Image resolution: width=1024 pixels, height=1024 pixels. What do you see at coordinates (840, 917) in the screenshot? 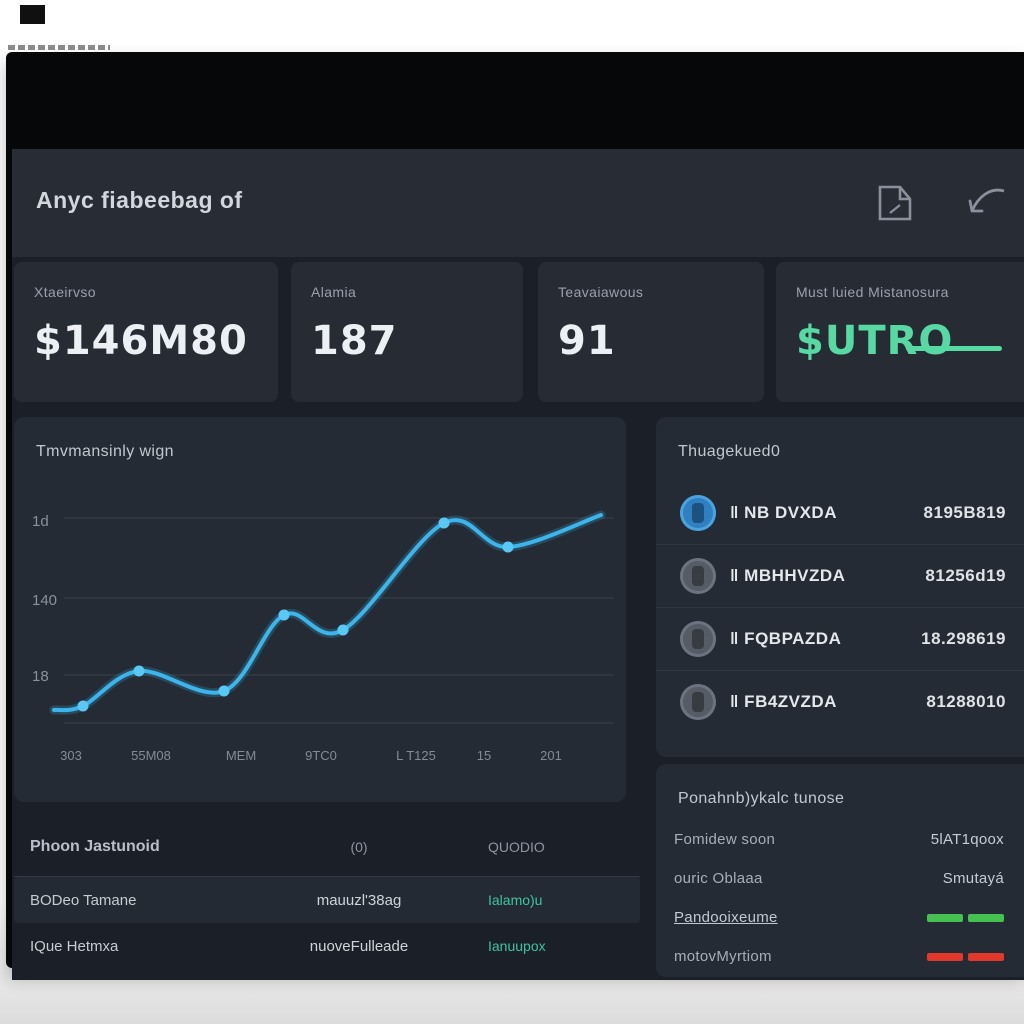
I see `summary-row-2: Pandooixeume` at bounding box center [840, 917].